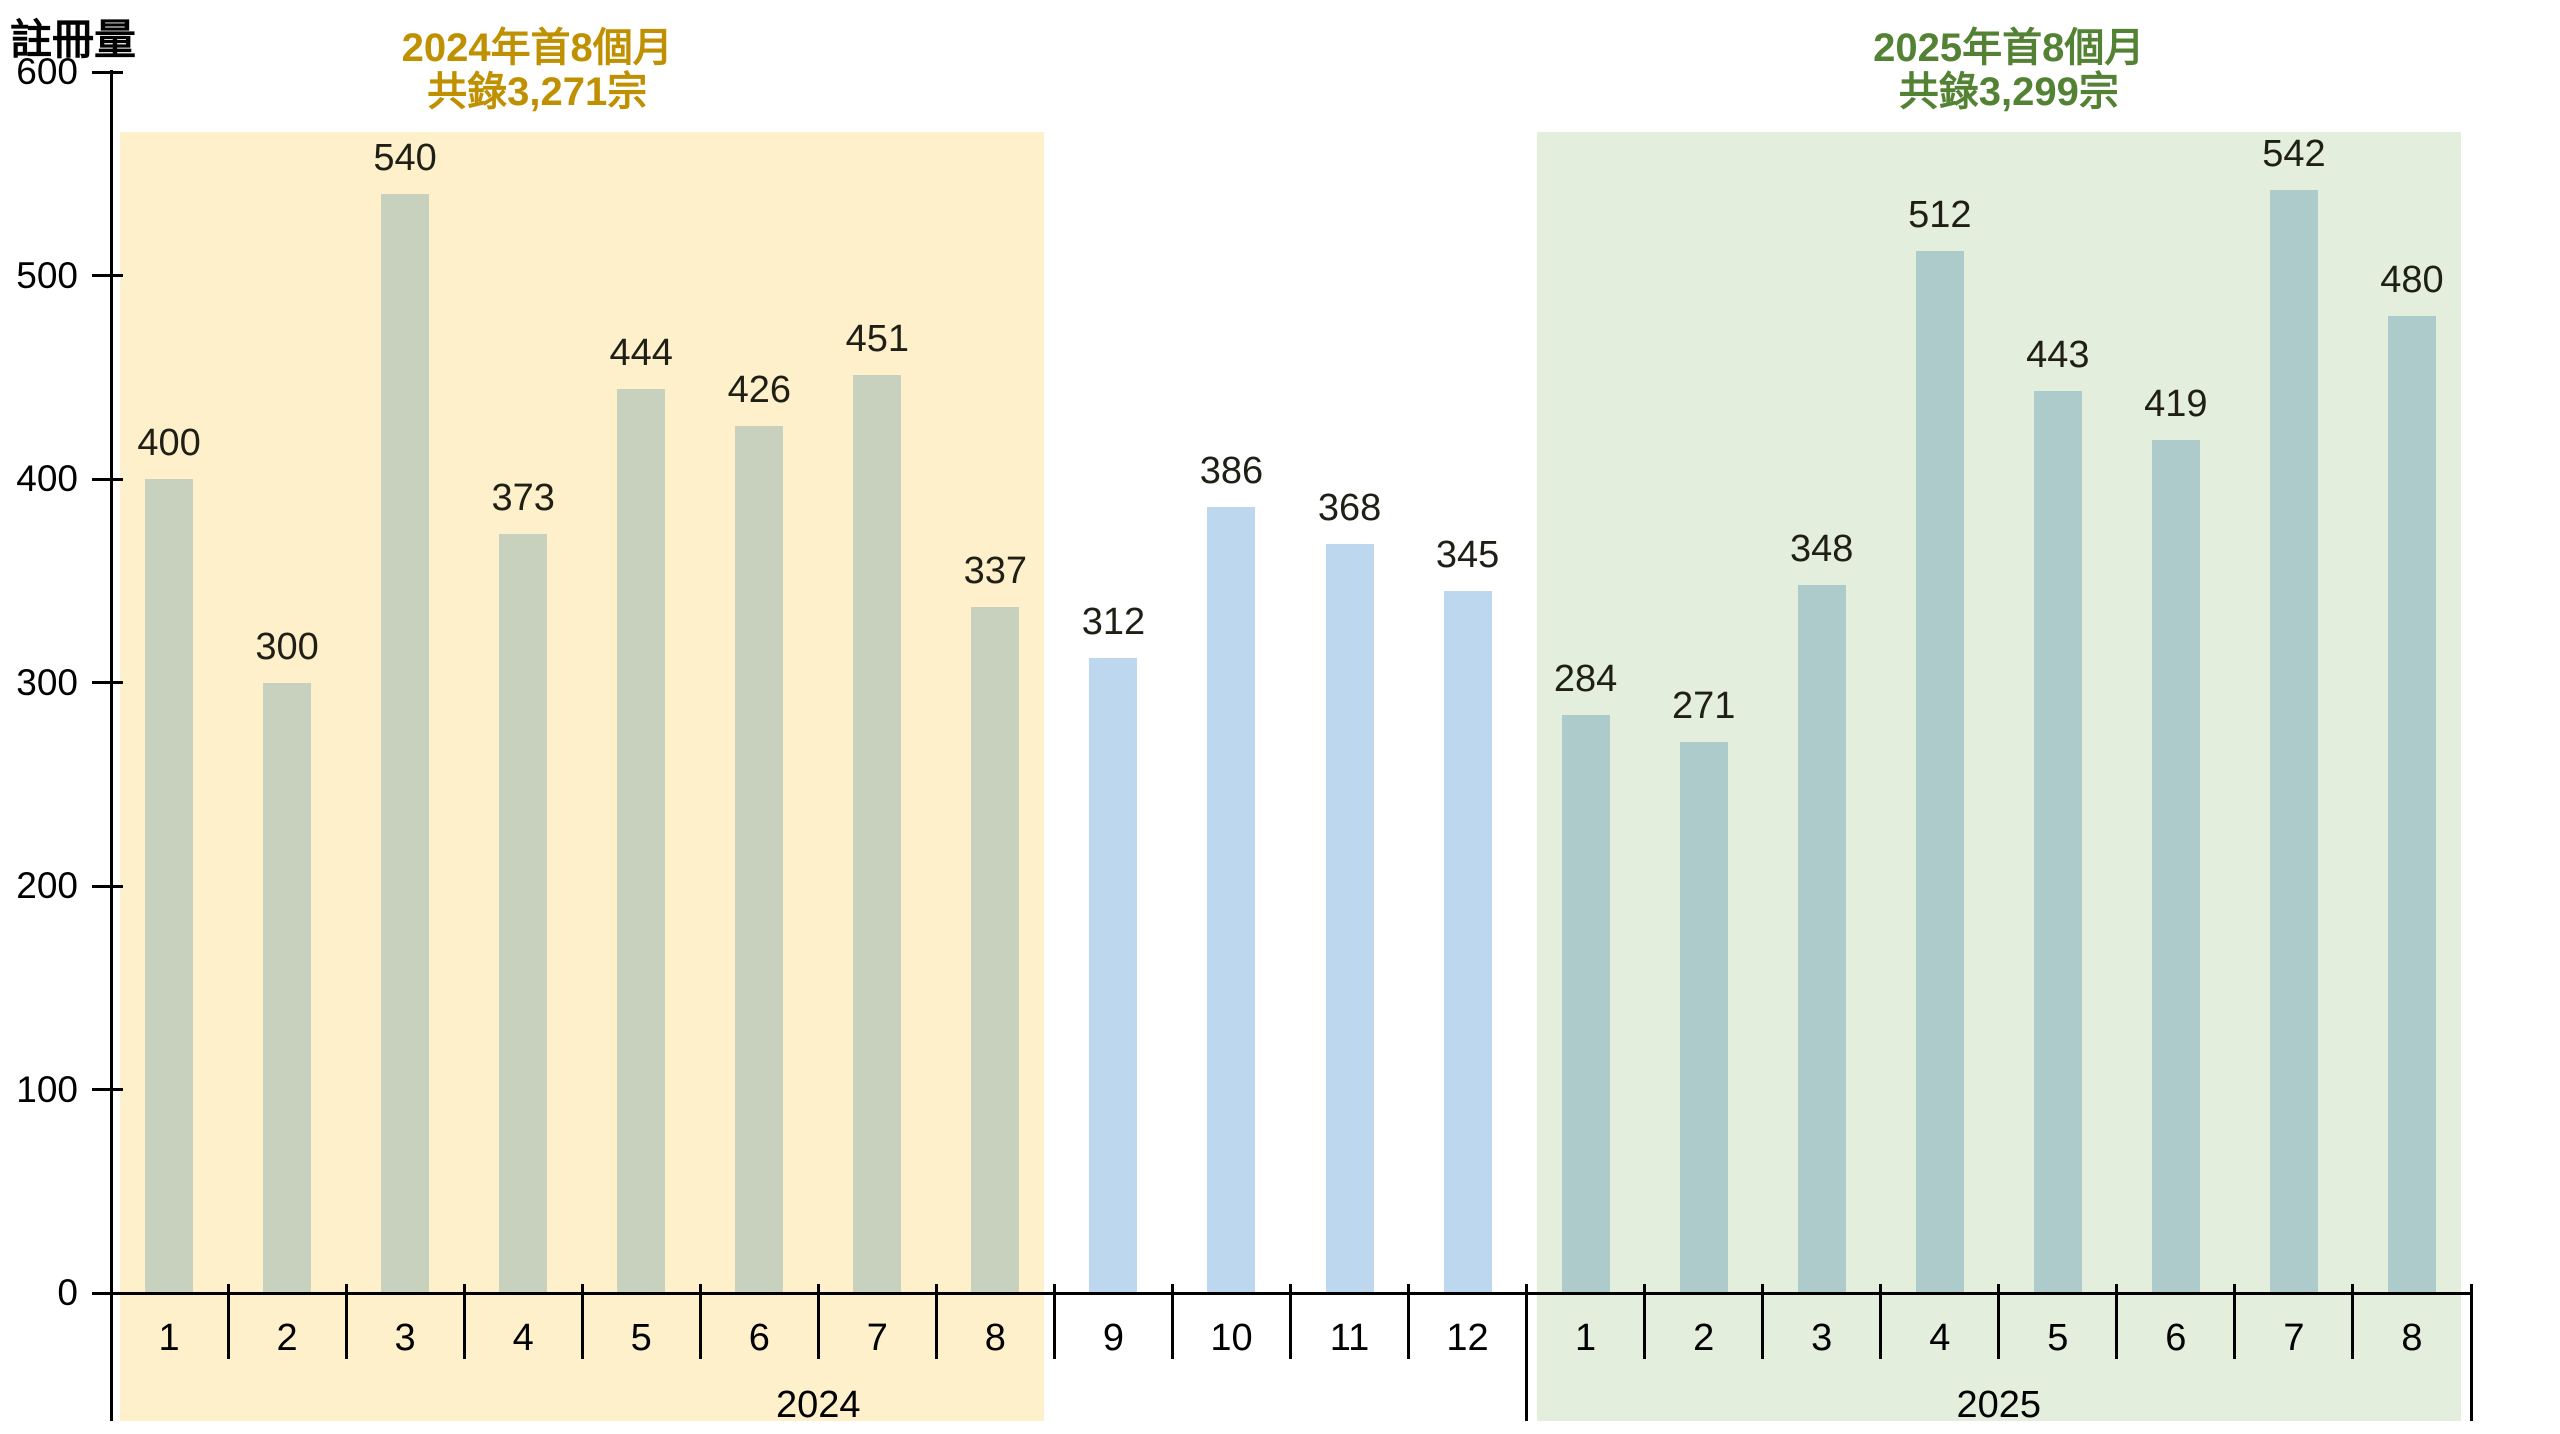  I want to click on x-label-2025-month-6: 6, so click(2176, 1338).